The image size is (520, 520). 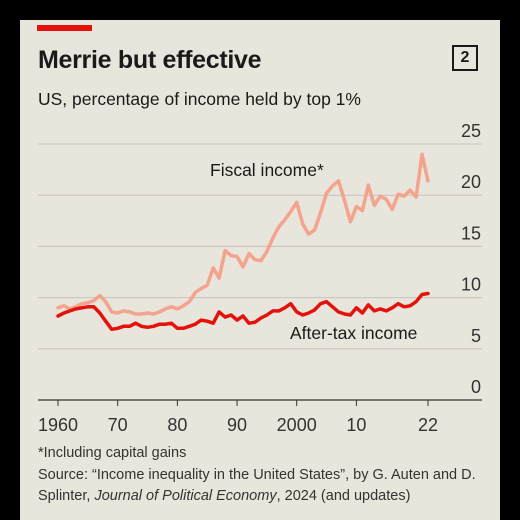 What do you see at coordinates (112, 453) in the screenshot?
I see `footnote-capital-gains: *Including capital gains` at bounding box center [112, 453].